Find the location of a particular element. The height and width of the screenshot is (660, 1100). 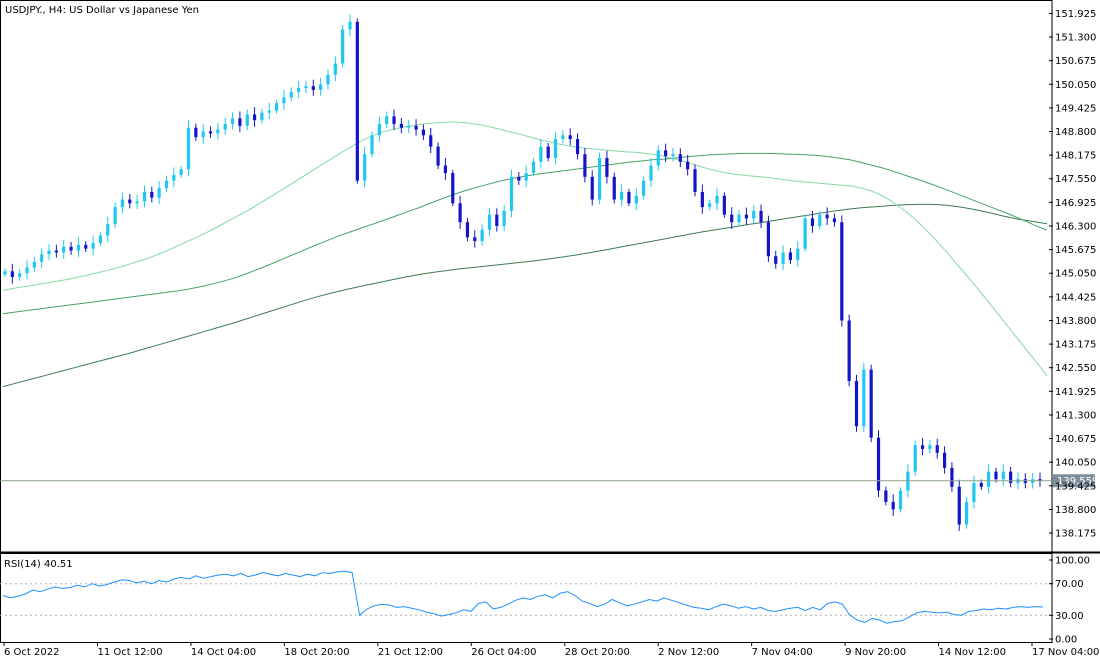

price-tick-label: 142.550 is located at coordinates (1075, 368).